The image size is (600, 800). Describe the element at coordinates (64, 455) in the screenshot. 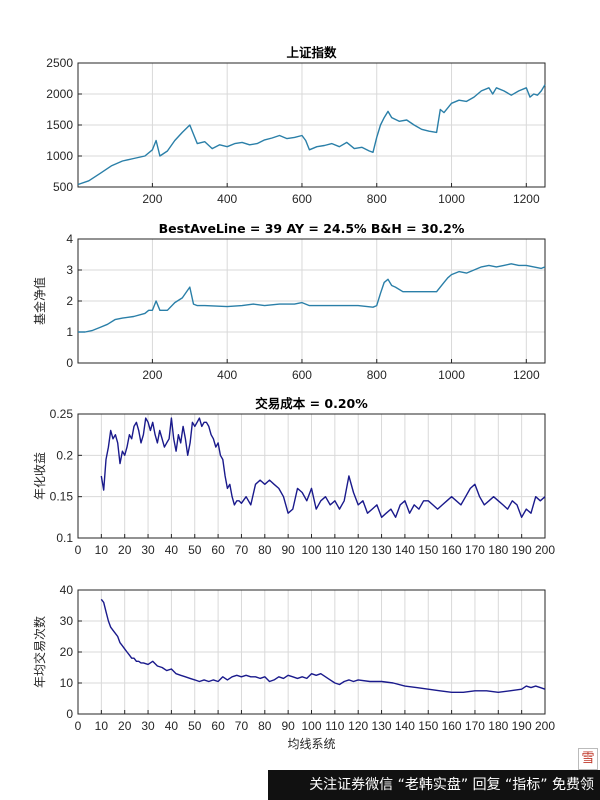

I see `y-tick-label: 0.2` at that location.